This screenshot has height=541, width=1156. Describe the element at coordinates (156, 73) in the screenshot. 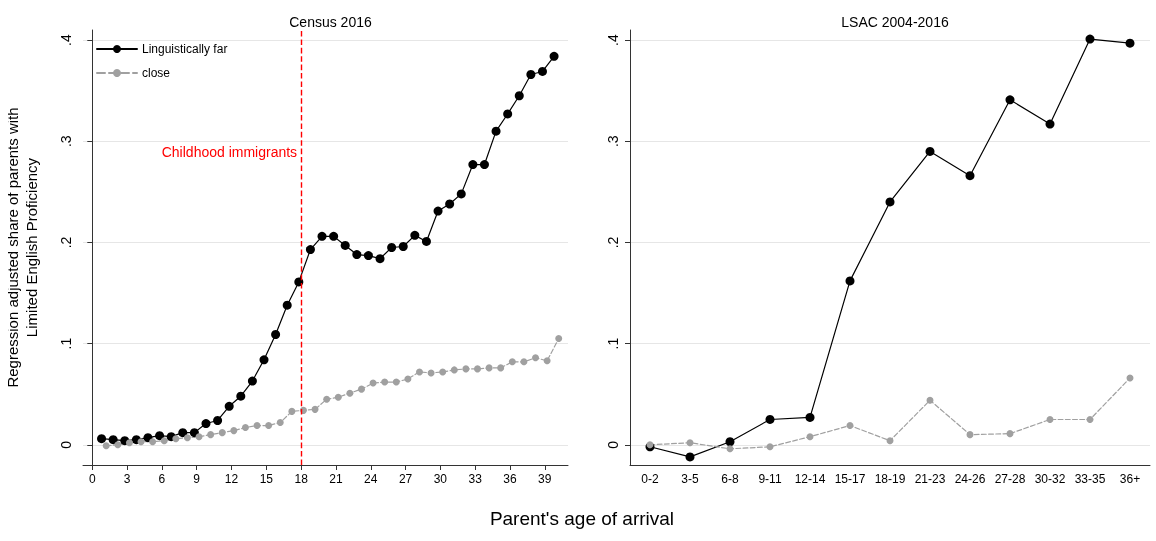

I see `legend-label: close` at that location.